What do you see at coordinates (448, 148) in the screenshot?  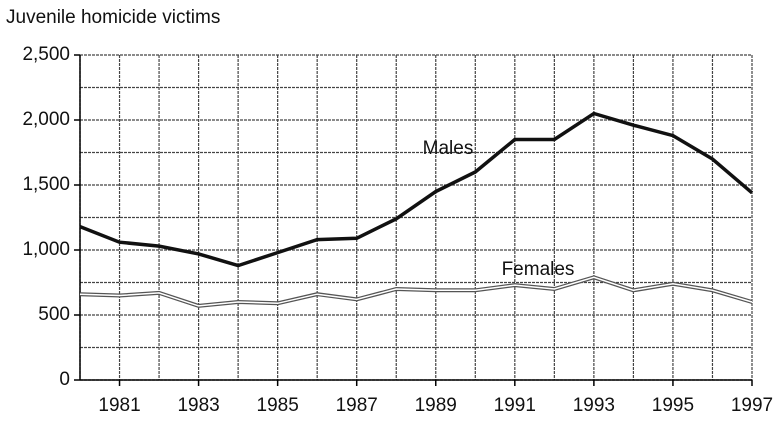 I see `series-label: Males` at bounding box center [448, 148].